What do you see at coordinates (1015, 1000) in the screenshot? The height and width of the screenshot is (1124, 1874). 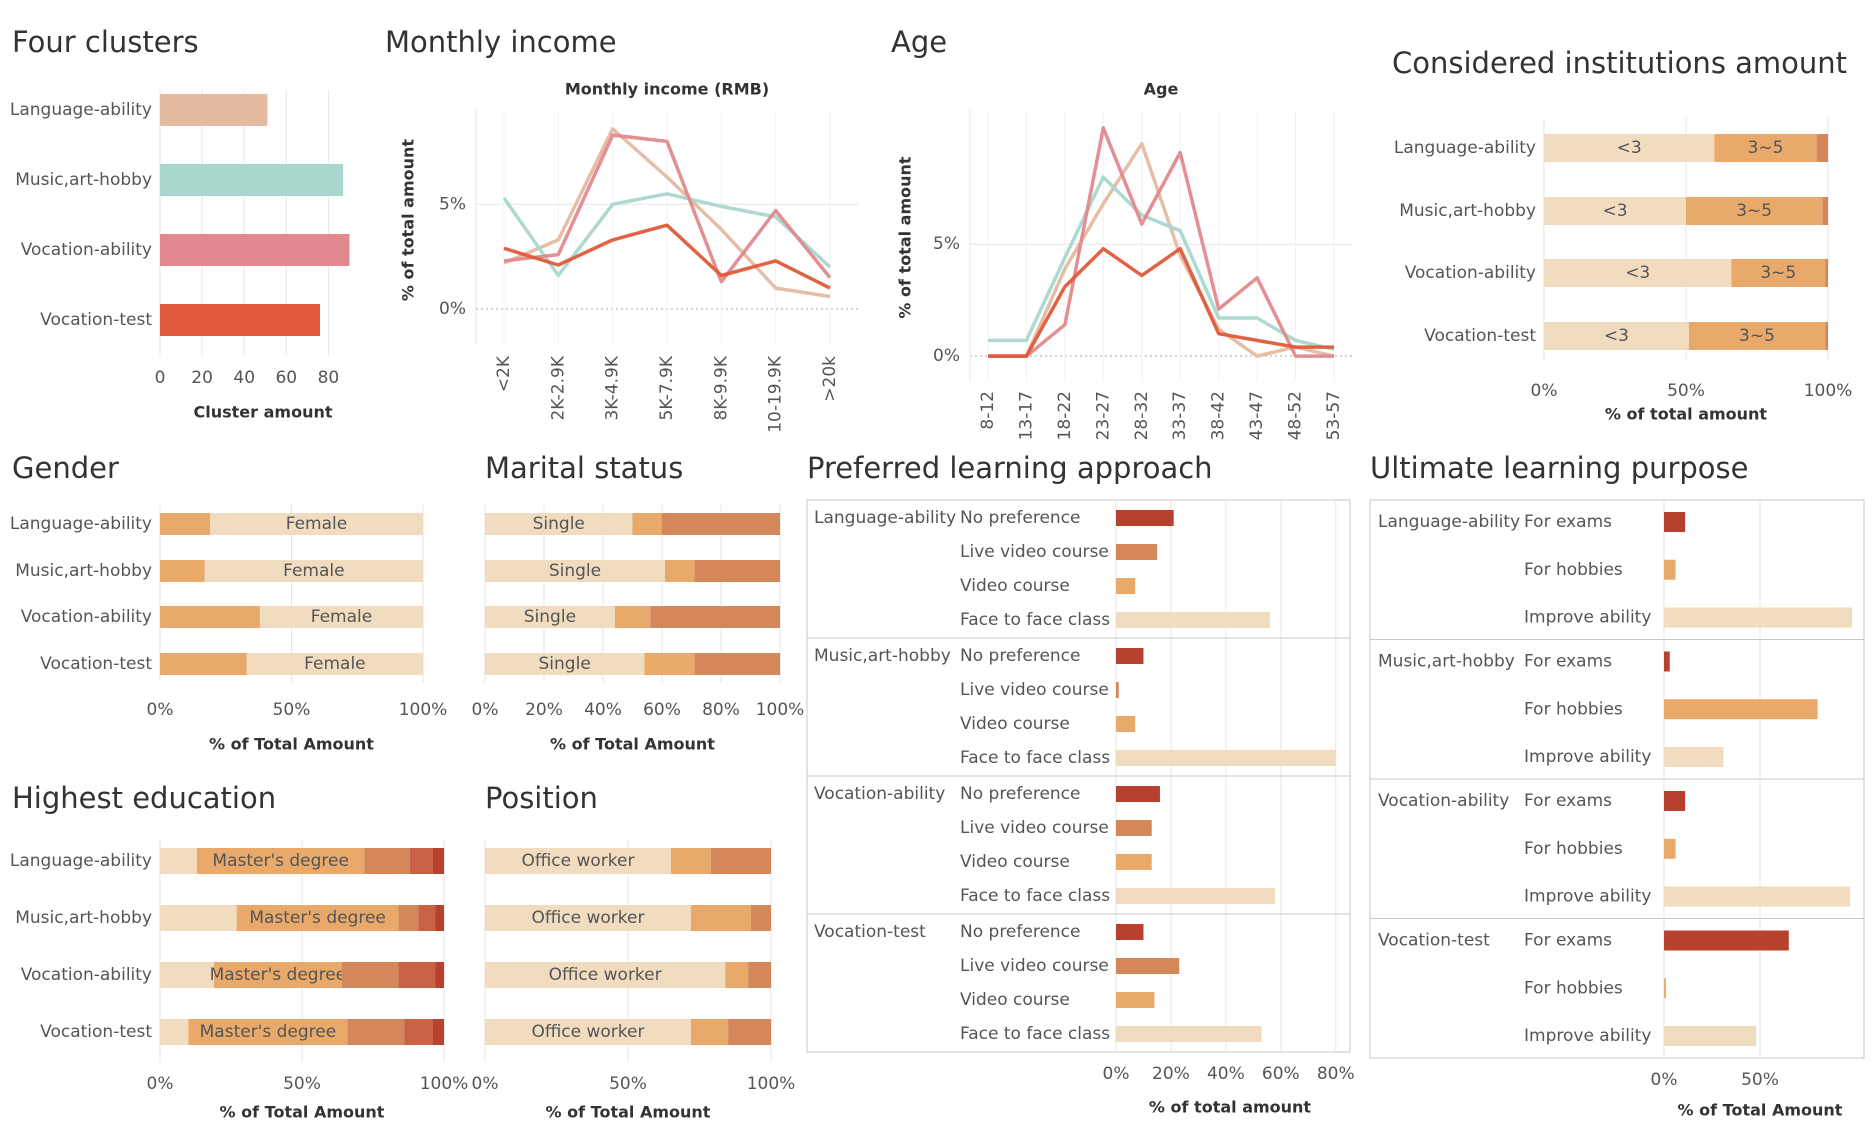 I see `category-label: Video course` at bounding box center [1015, 1000].